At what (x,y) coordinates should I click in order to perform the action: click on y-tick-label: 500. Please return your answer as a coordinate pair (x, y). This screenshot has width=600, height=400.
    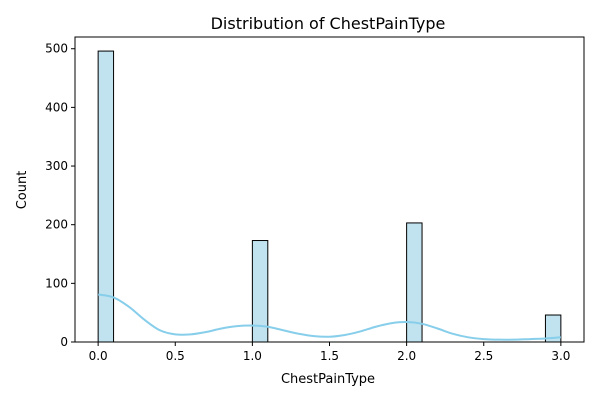
    Looking at the image, I should click on (56, 49).